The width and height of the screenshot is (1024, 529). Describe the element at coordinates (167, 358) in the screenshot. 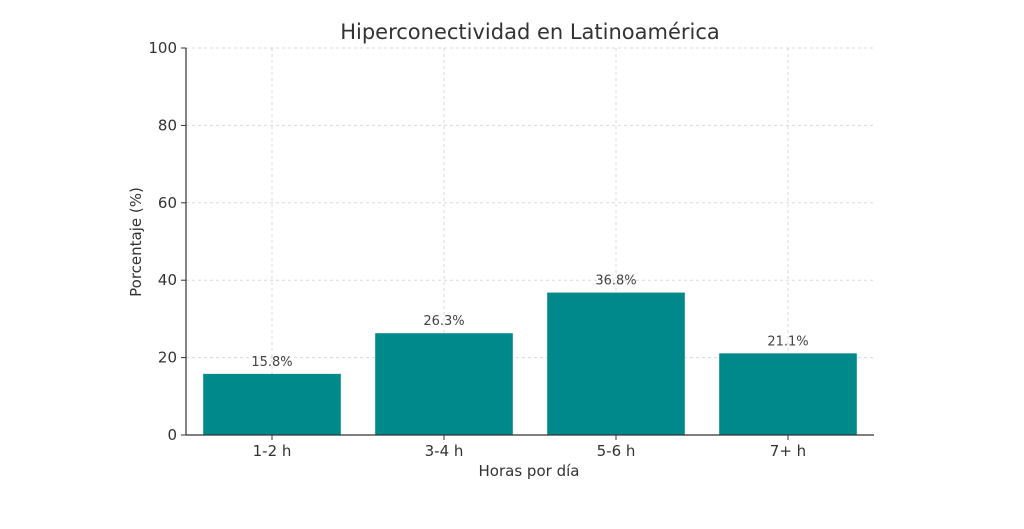

I see `y-tick-label: 20` at that location.